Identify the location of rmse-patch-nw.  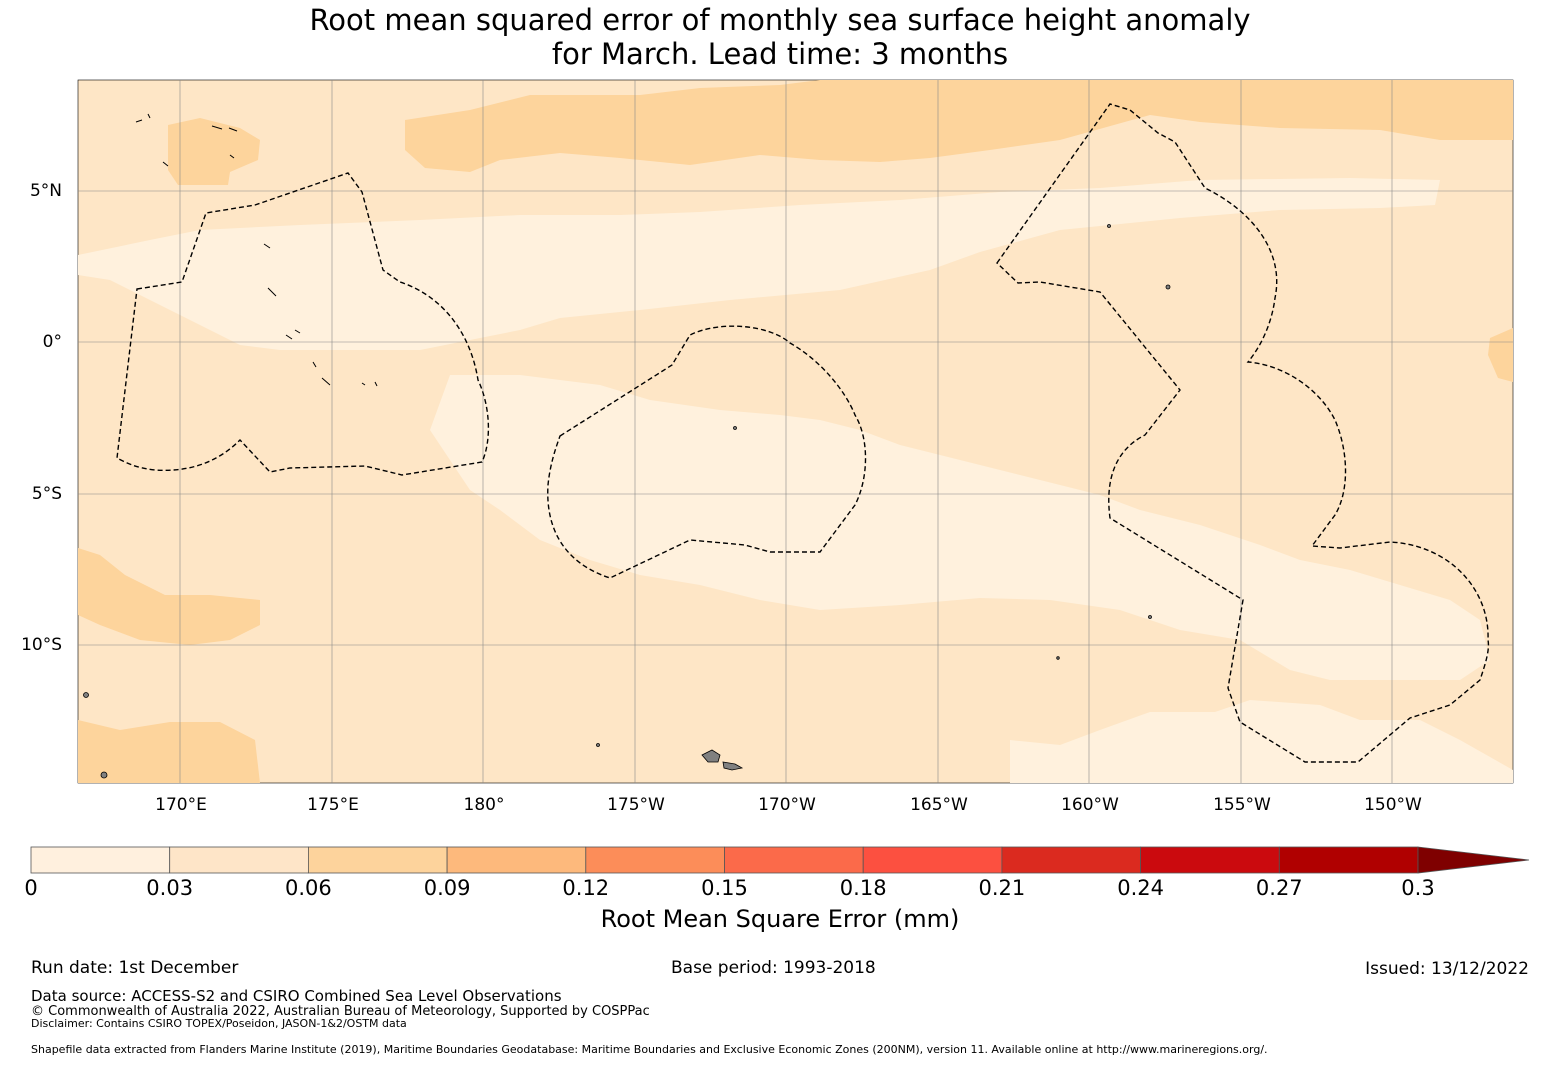
(214, 151).